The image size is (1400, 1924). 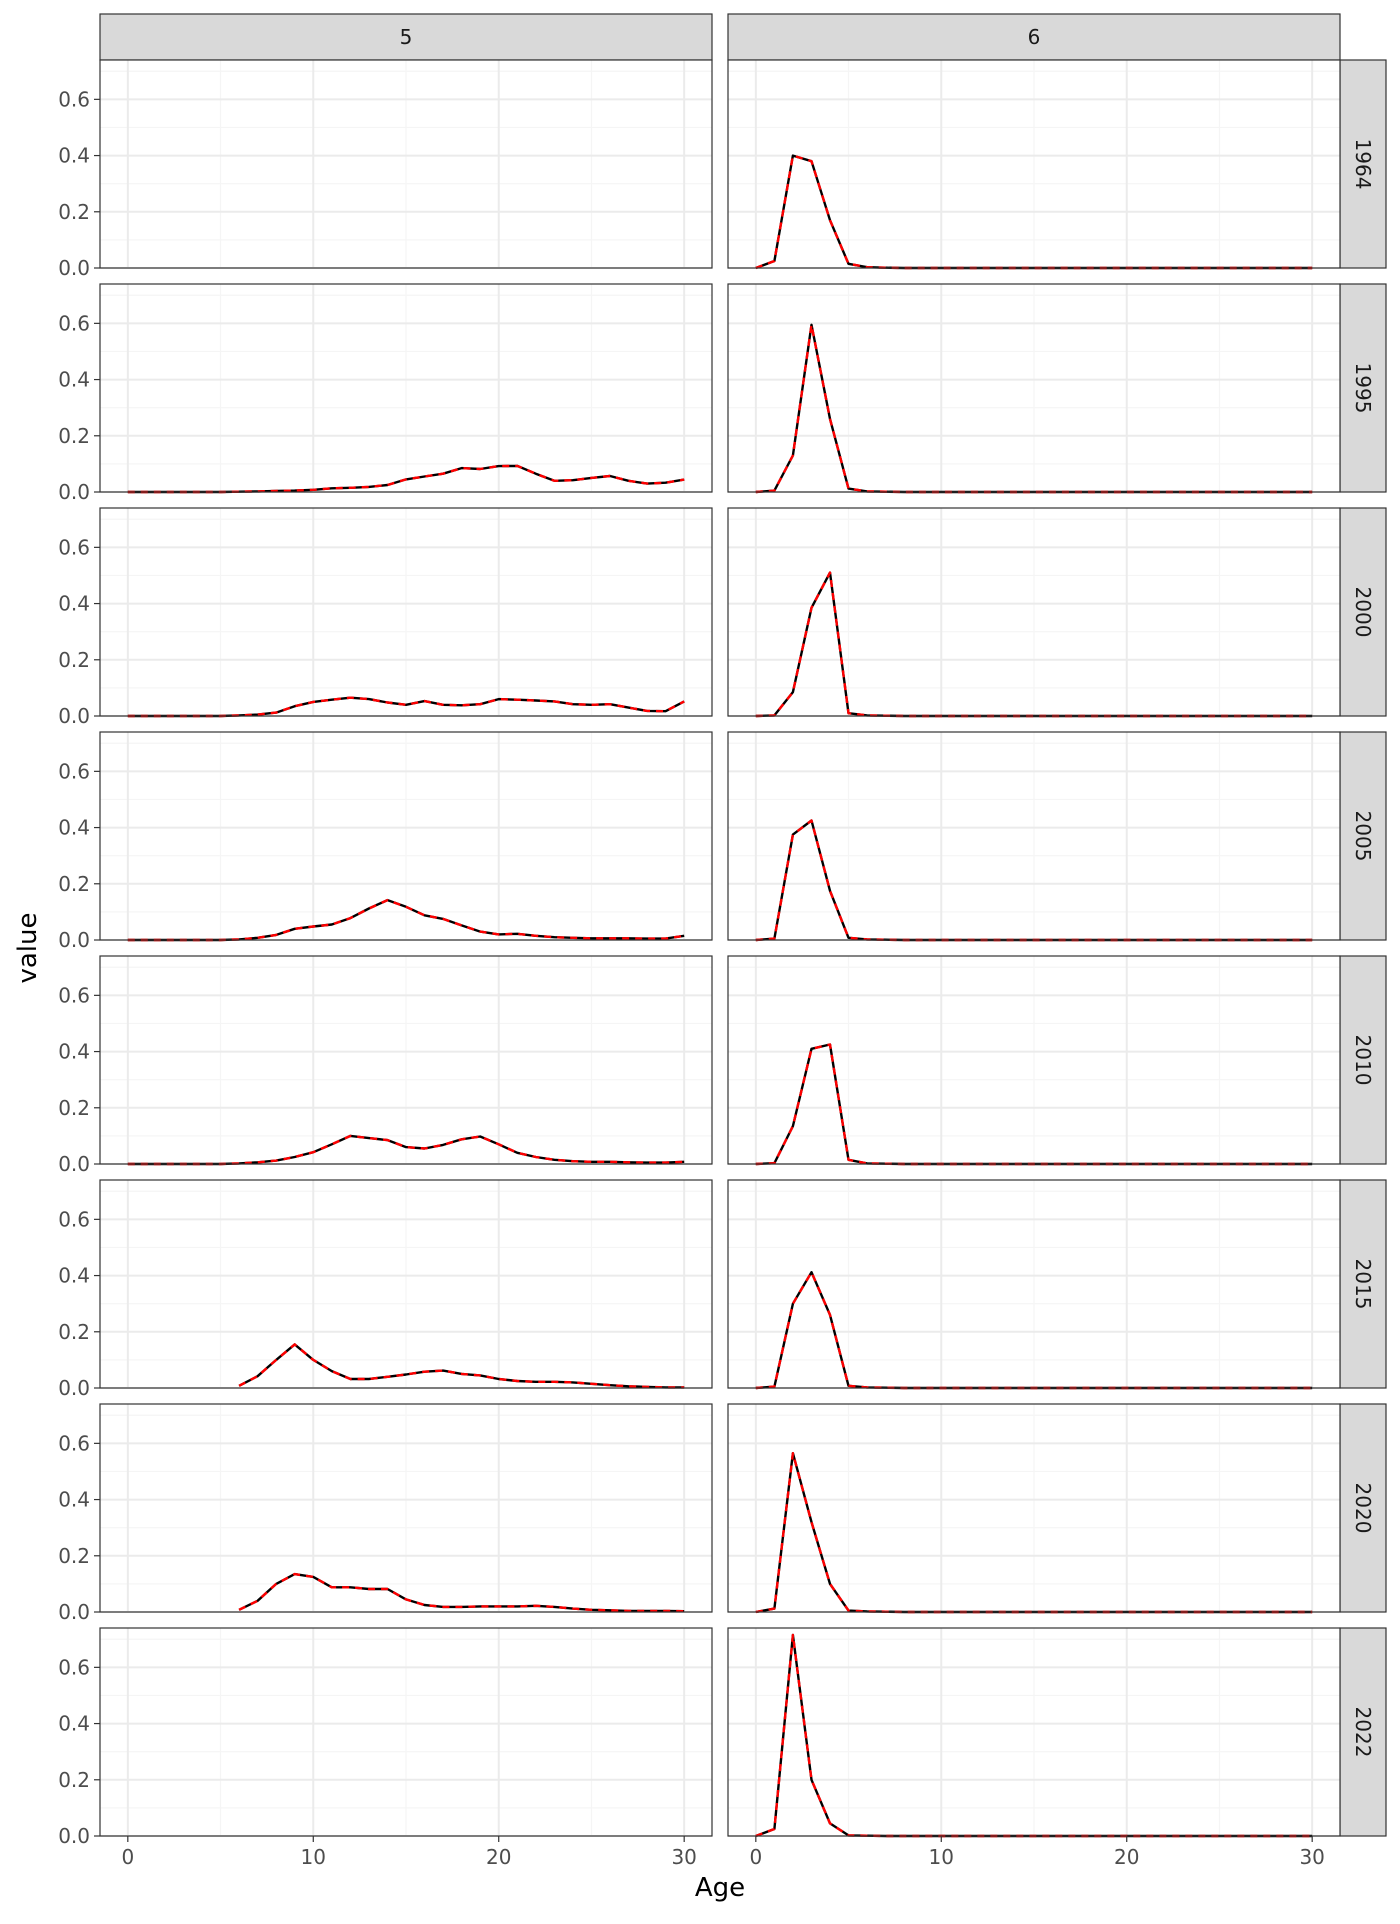 I want to click on panel-6-2022, so click(x=1034, y=1732).